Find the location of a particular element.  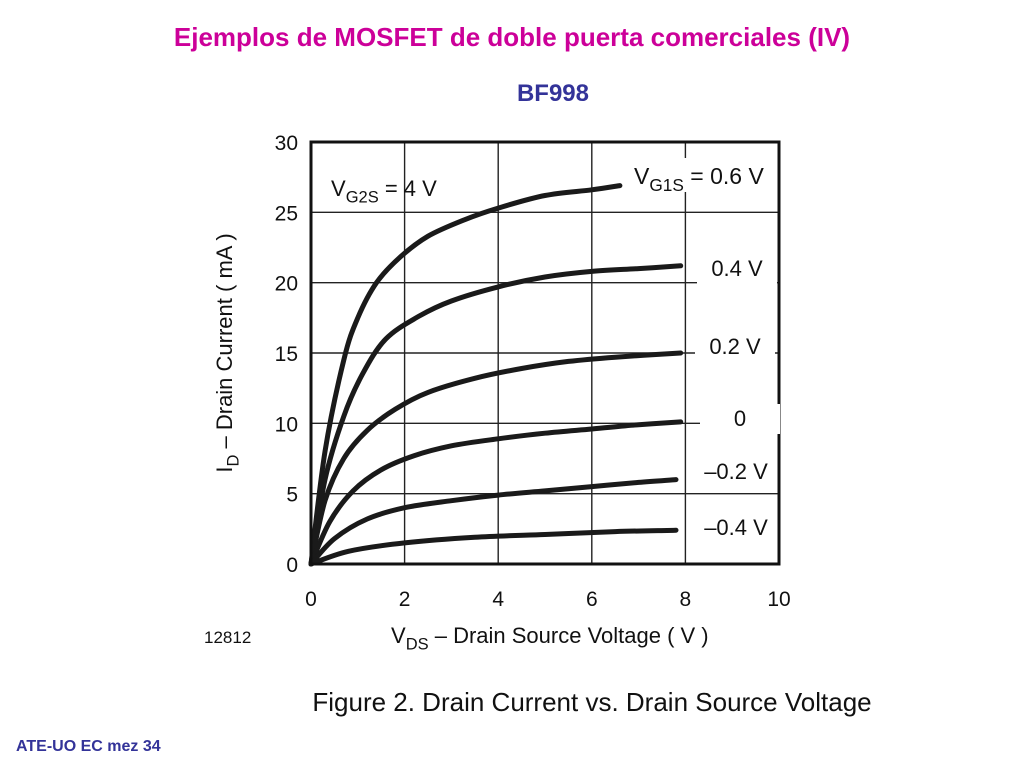

curve-label: 0.4 V is located at coordinates (737, 268).